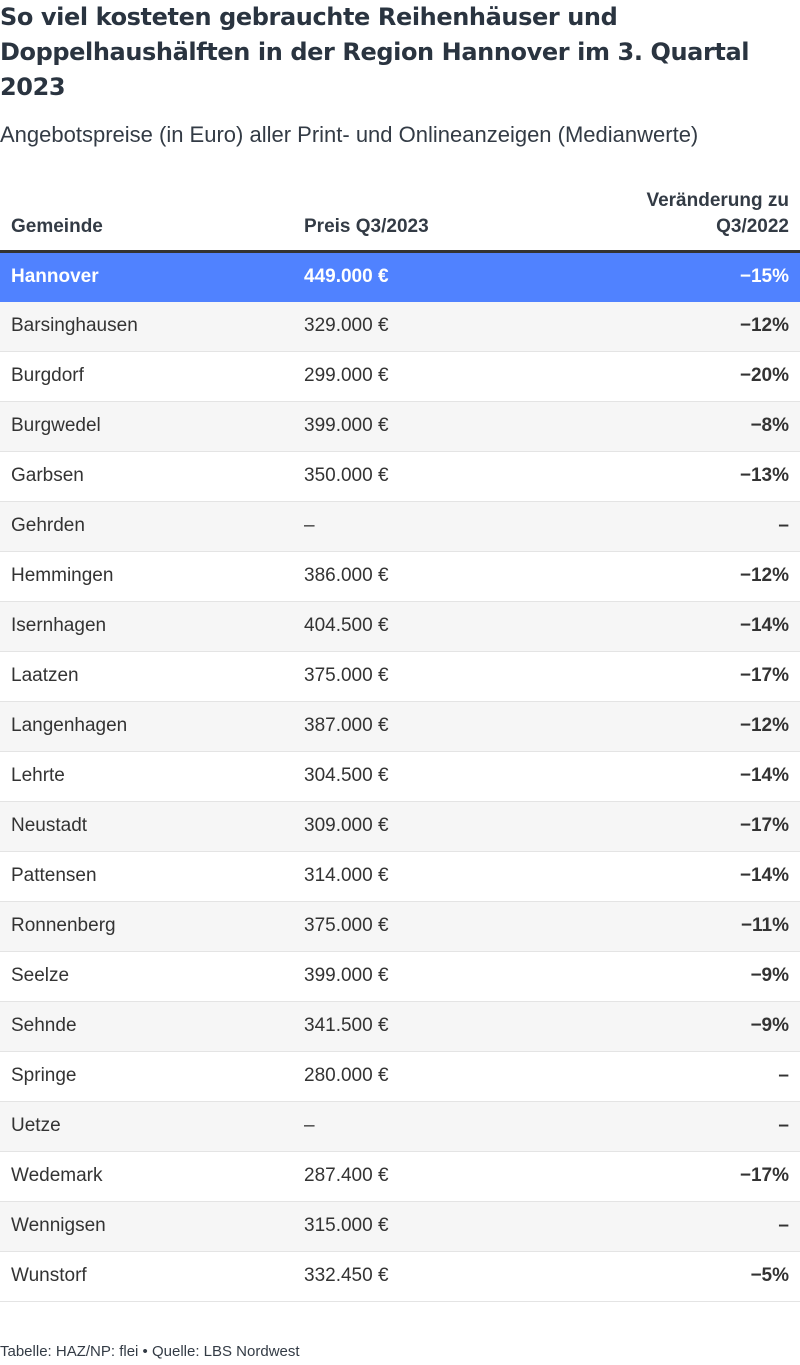 Image resolution: width=800 pixels, height=1365 pixels. What do you see at coordinates (146, 426) in the screenshot?
I see `cell-gemeinde: Burgwedel` at bounding box center [146, 426].